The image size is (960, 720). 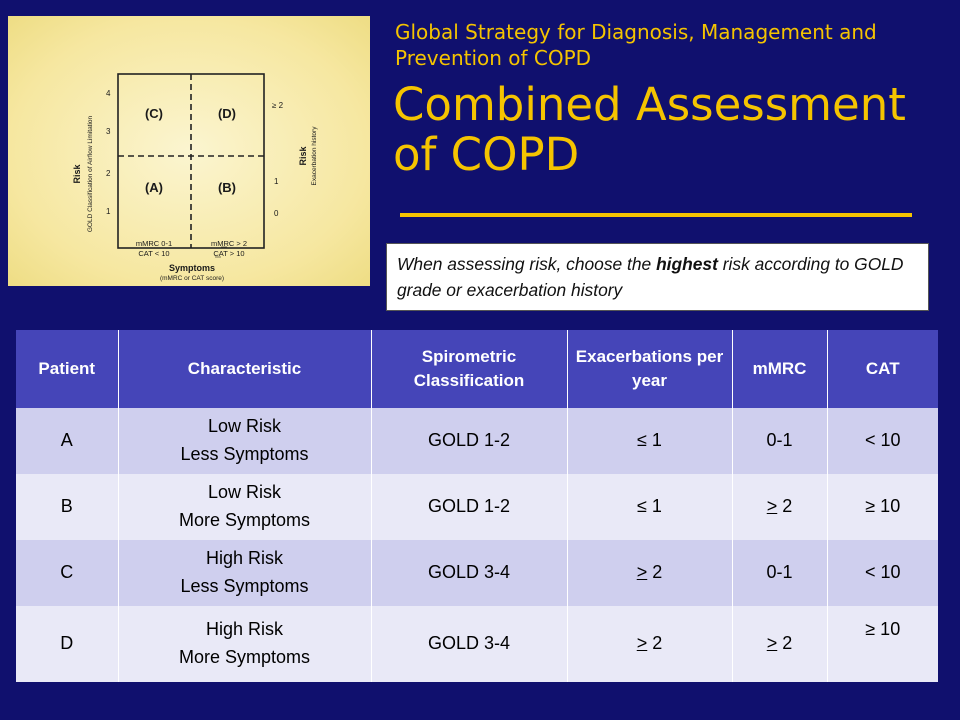 What do you see at coordinates (154, 243) in the screenshot?
I see `bottom-left-line-1: mMRC 0-1` at bounding box center [154, 243].